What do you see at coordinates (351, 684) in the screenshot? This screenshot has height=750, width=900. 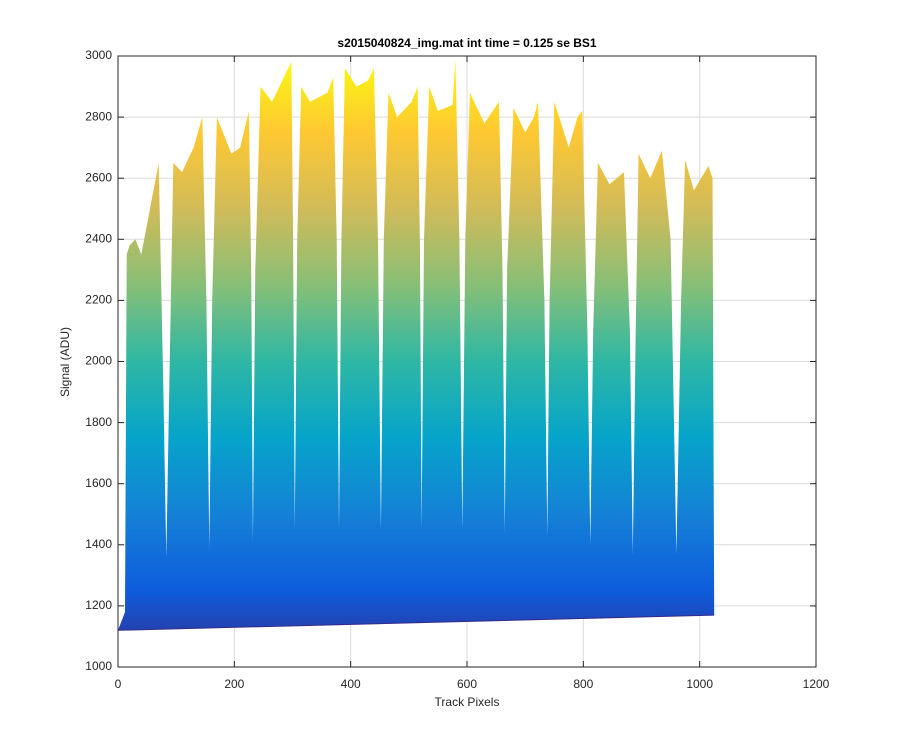 I see `x-tick-label: 400` at bounding box center [351, 684].